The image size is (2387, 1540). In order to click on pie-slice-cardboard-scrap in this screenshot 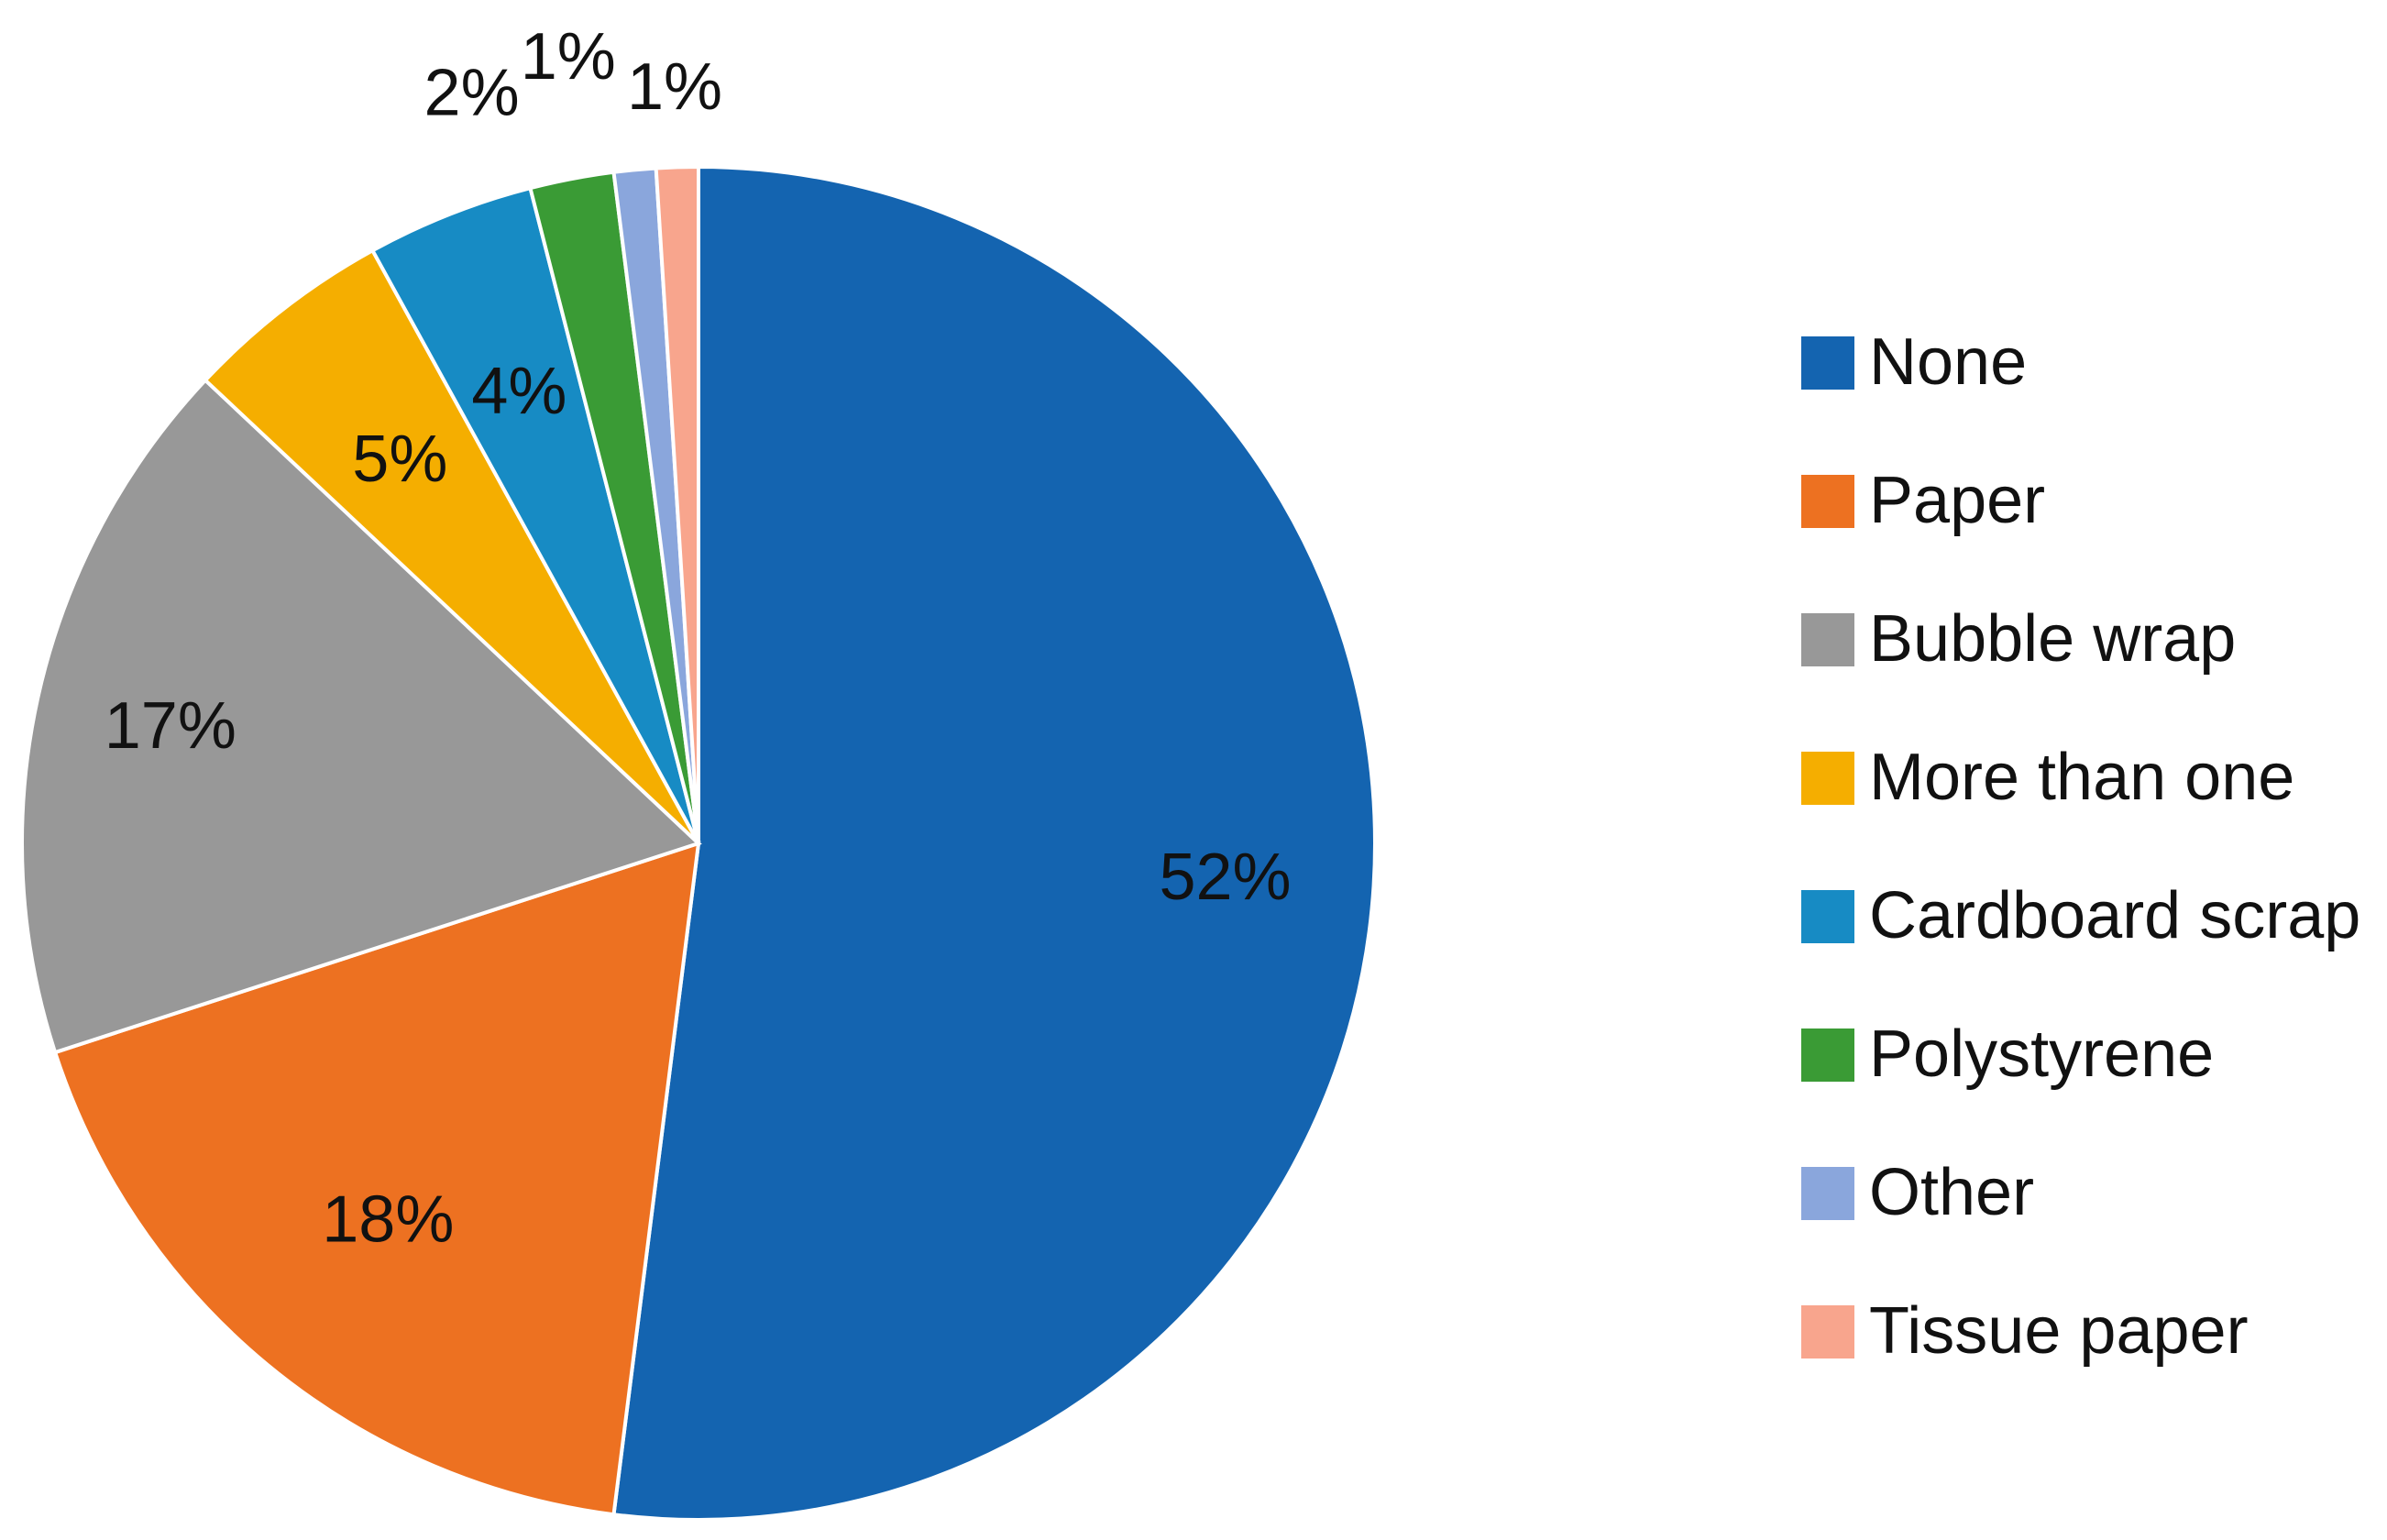, I will do `click(534, 514)`.